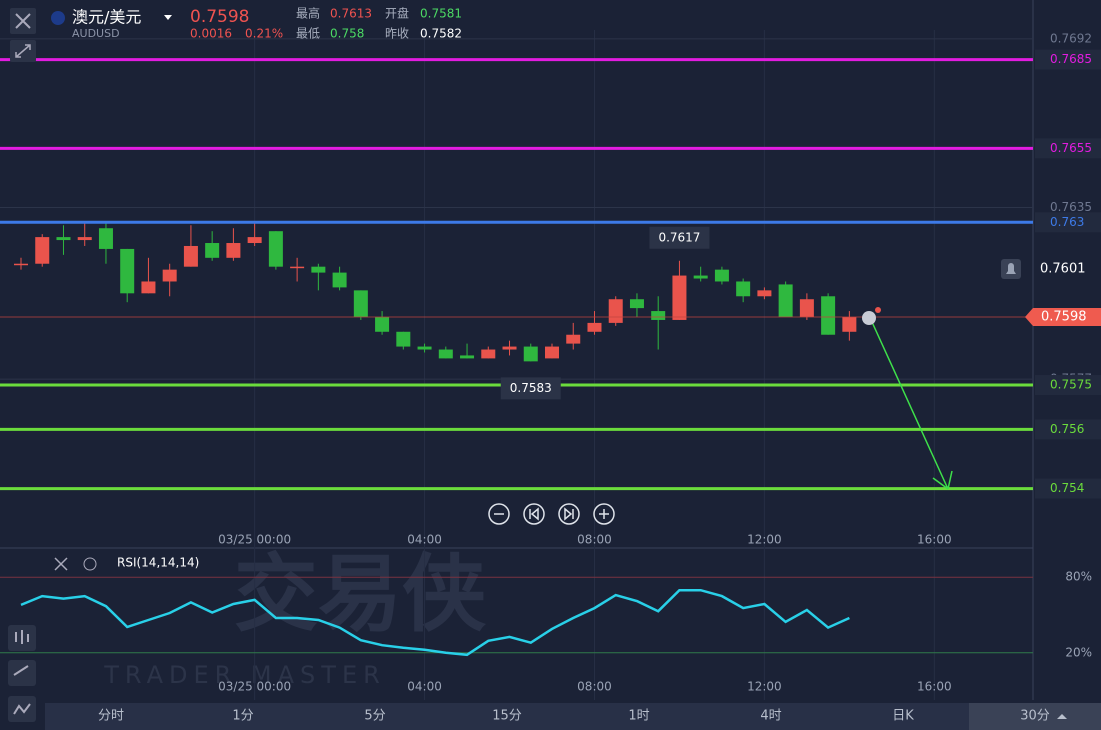 Image resolution: width=1101 pixels, height=730 pixels. I want to click on tab: 30分, so click(1035, 716).